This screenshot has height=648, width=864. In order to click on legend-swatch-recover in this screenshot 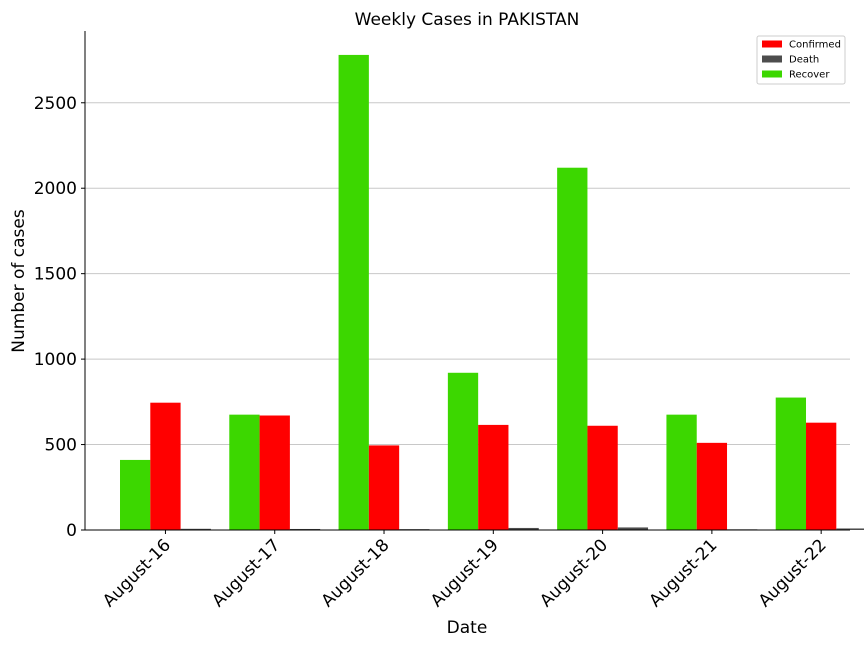, I will do `click(772, 74)`.